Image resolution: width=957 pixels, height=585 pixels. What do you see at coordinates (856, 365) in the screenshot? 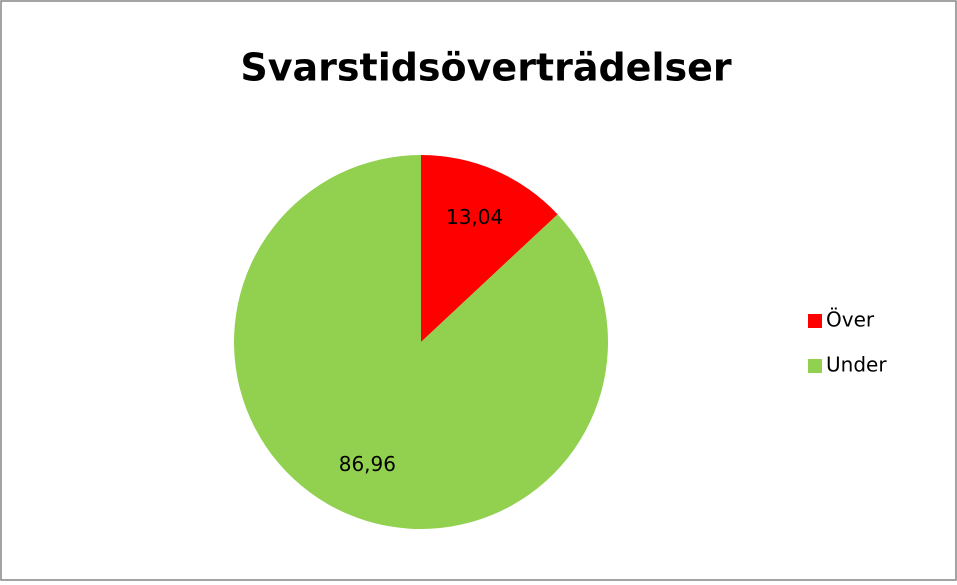
I see `legend-label: Under` at bounding box center [856, 365].